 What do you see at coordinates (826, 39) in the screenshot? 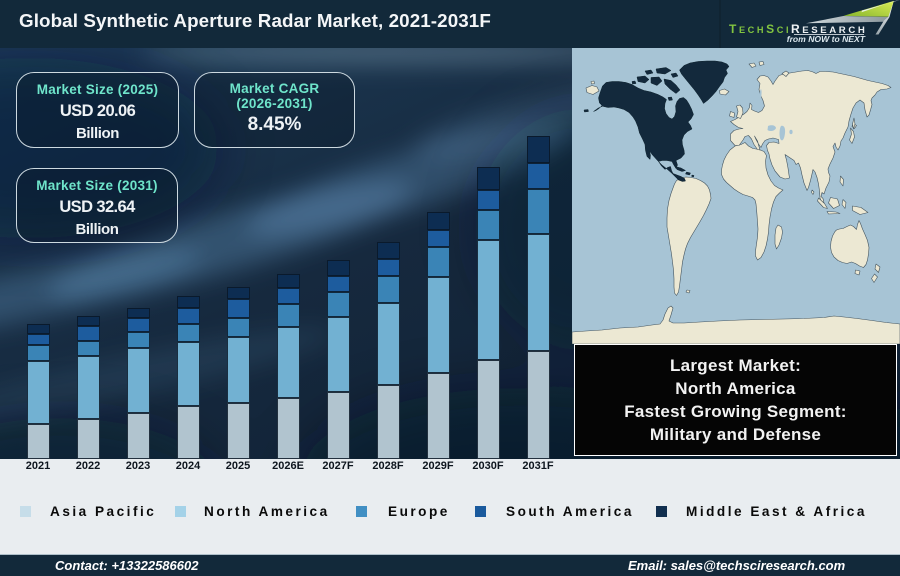
I see `svg-text: from NOW to NEXT` at bounding box center [826, 39].